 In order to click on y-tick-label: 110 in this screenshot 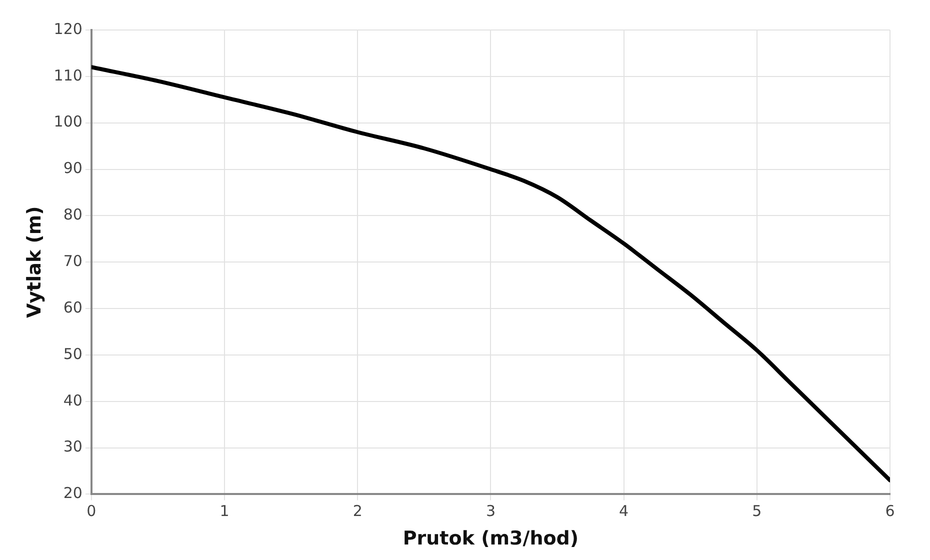, I will do `click(68, 75)`.